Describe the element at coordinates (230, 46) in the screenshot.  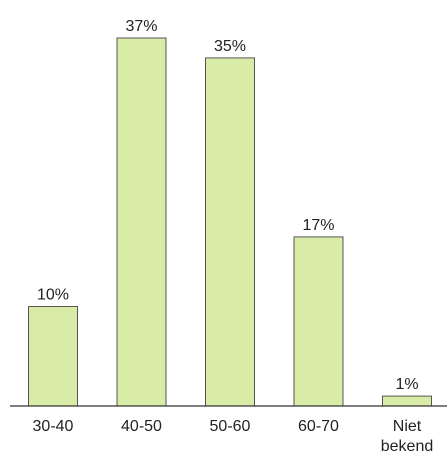
I see `value-label-2: 35%` at that location.